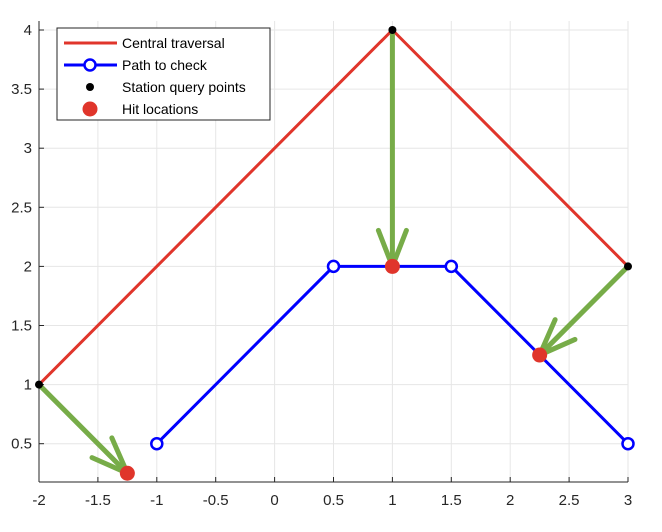 The width and height of the screenshot is (662, 532). I want to click on y-tick-label-3: 2, so click(28, 266).